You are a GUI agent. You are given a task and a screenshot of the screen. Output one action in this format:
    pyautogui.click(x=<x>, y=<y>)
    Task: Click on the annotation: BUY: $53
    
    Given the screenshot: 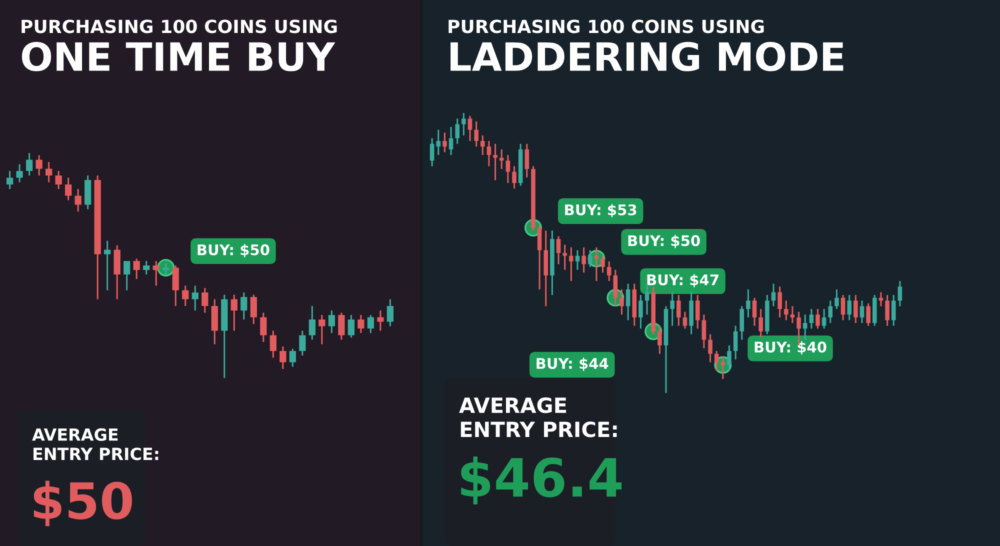 What is the action you would take?
    pyautogui.click(x=600, y=211)
    